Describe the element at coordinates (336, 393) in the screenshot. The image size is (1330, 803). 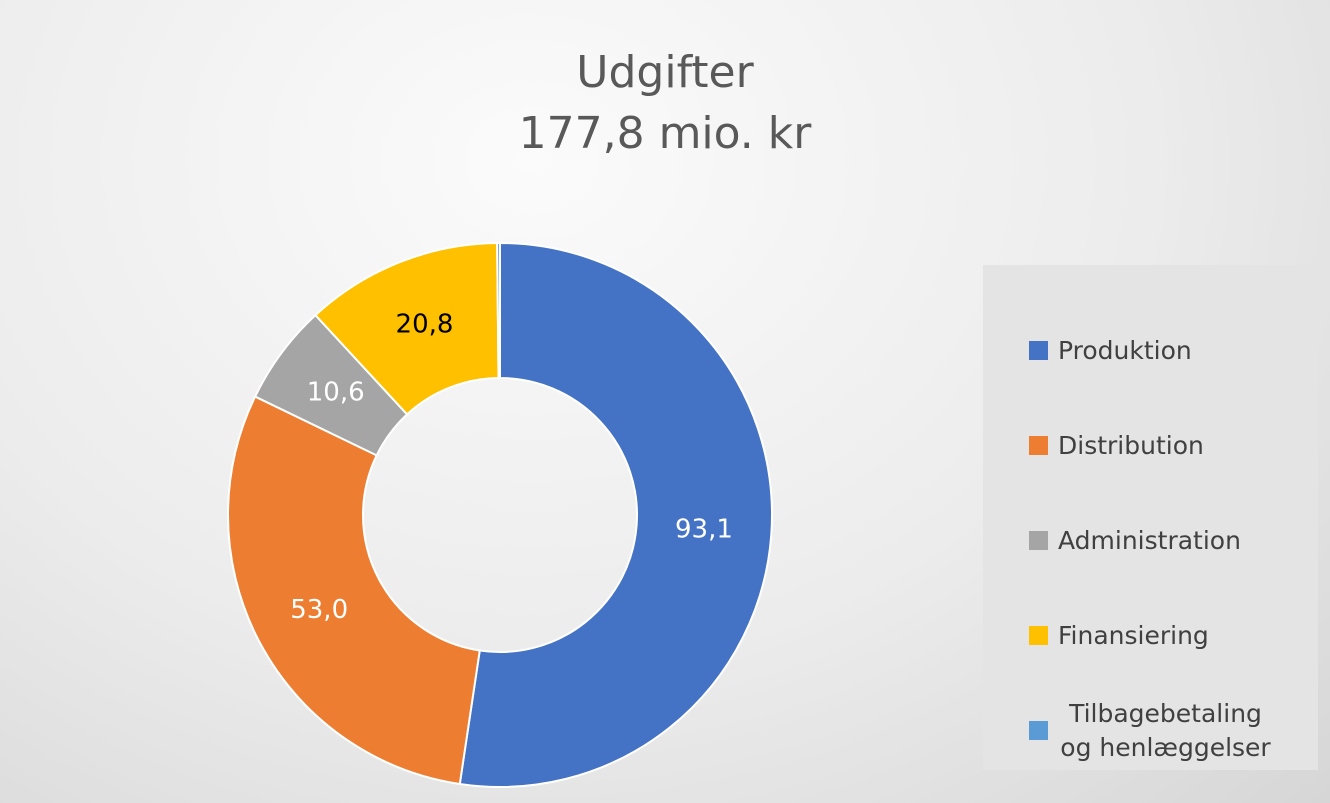
I see `data-label: 10,6` at that location.